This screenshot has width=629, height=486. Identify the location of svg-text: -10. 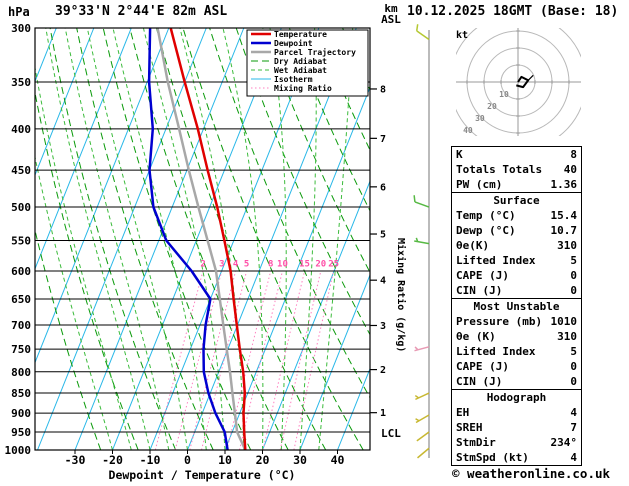
(150, 460).